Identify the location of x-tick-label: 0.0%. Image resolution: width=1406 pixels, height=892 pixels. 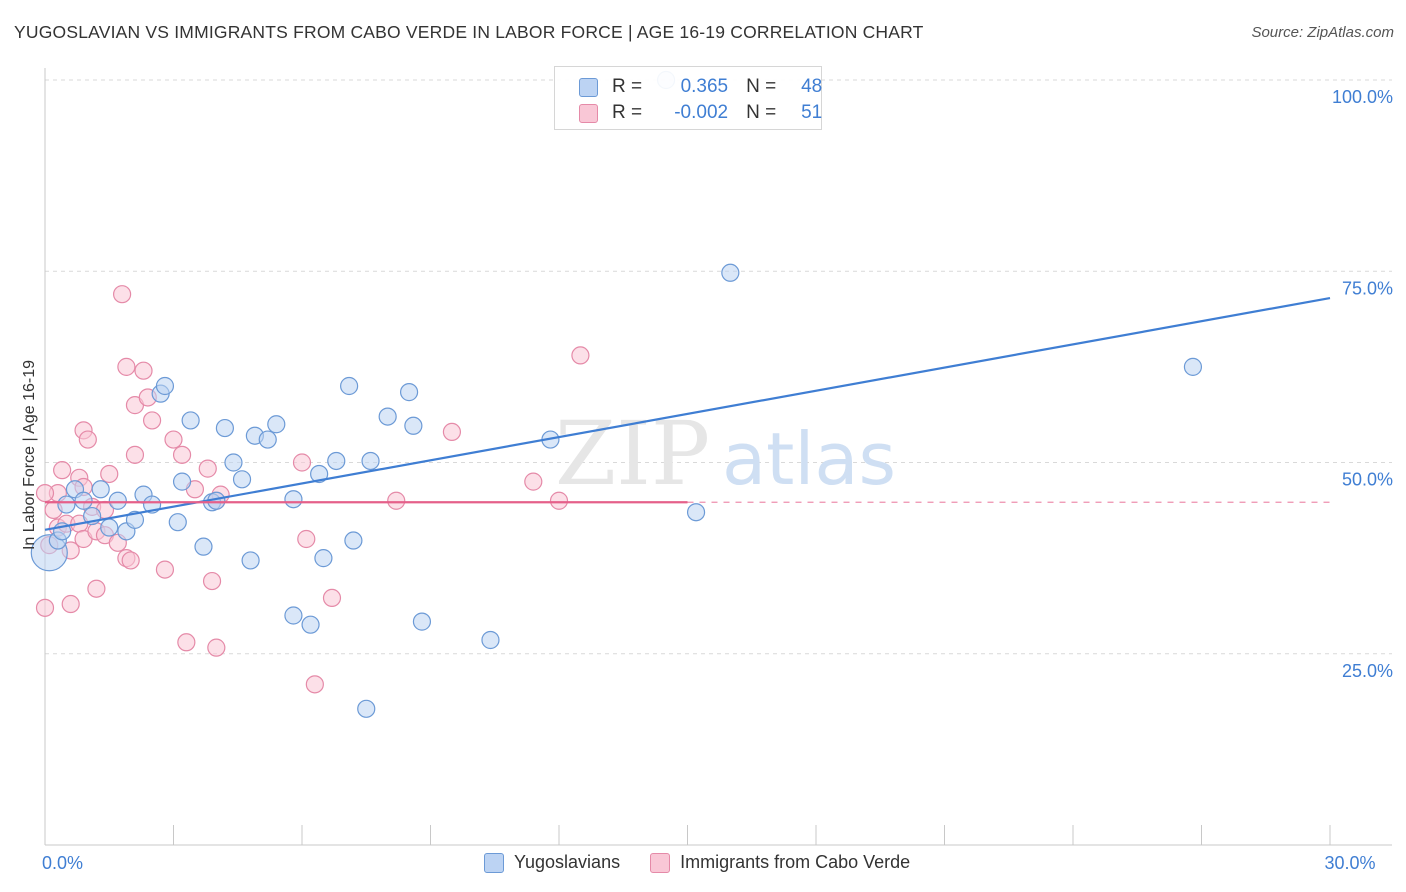
(62, 863).